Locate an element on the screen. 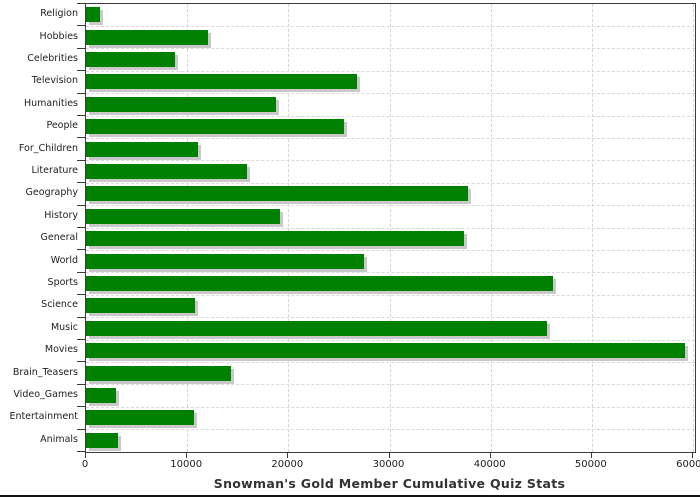 The image size is (700, 500). category-label: Science is located at coordinates (59, 305).